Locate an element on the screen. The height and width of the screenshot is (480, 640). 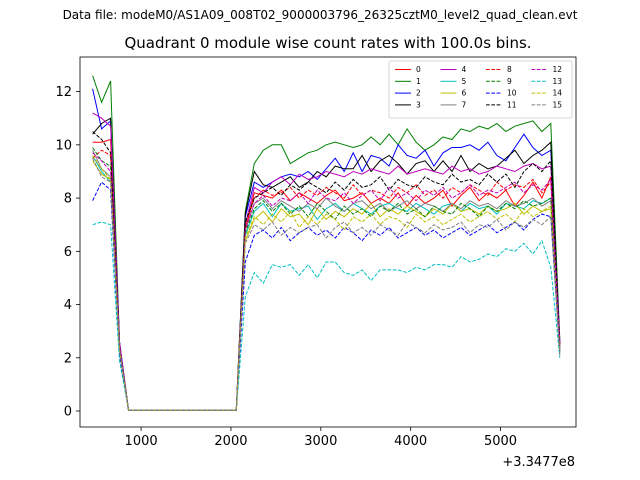
legend-label-3: 3 is located at coordinates (418, 104).